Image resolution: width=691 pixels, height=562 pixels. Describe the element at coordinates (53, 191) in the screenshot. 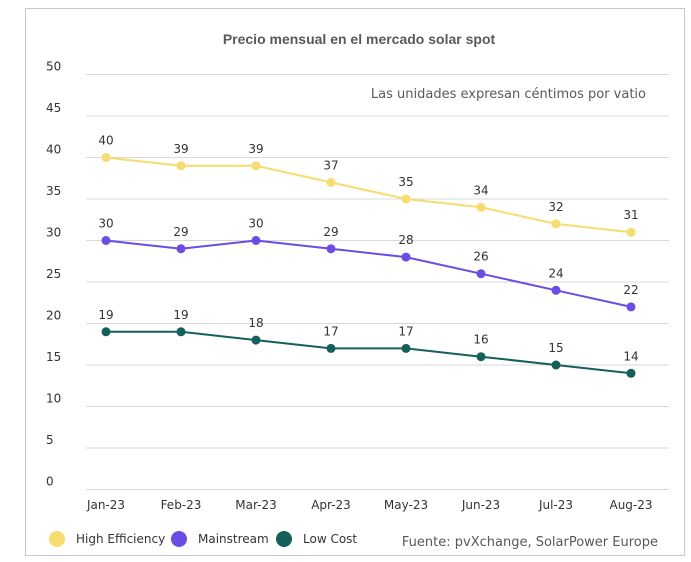

I see `y-tick-label: 35` at that location.